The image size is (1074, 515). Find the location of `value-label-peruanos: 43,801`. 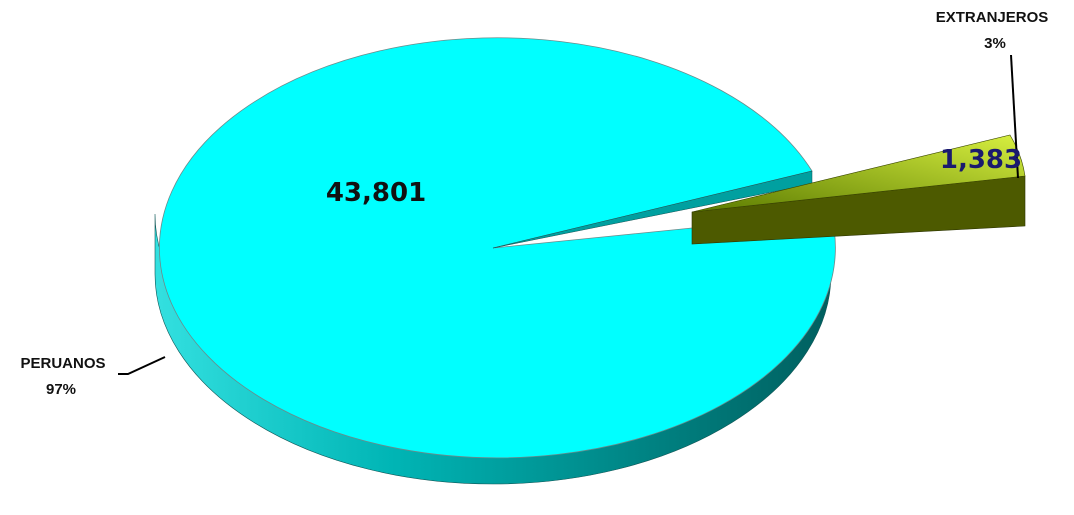

value-label-peruanos: 43,801 is located at coordinates (376, 193).